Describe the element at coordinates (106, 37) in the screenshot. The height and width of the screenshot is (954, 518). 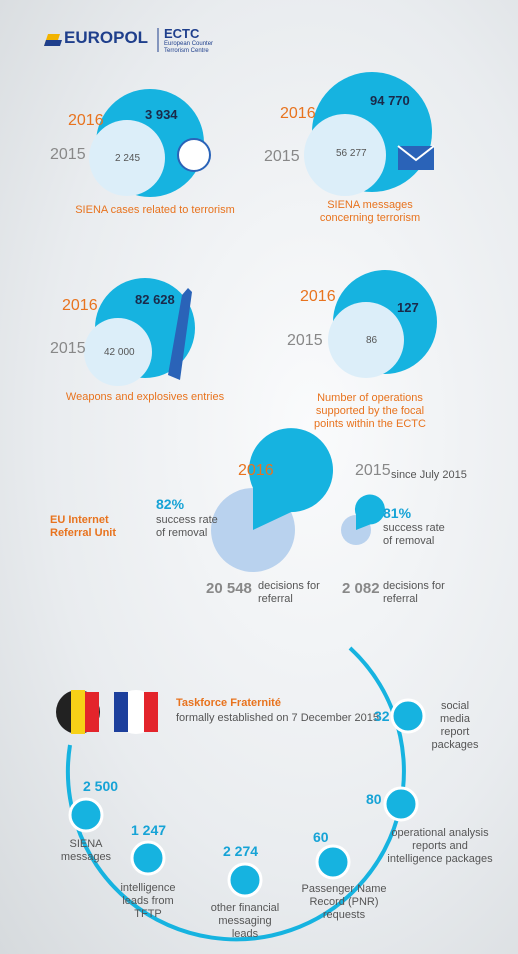
I see `logo: EUROPOL` at that location.